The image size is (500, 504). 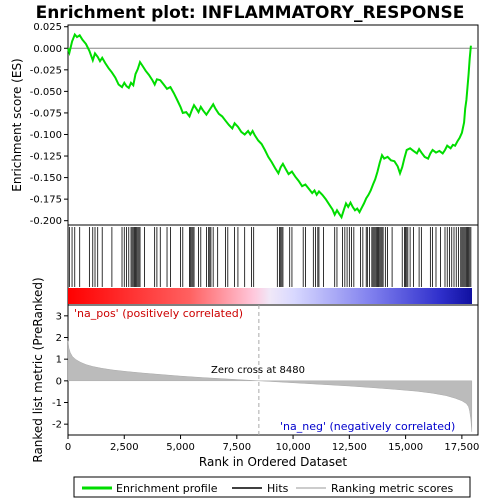 I want to click on x-tick-label: 10,000, so click(x=293, y=447).